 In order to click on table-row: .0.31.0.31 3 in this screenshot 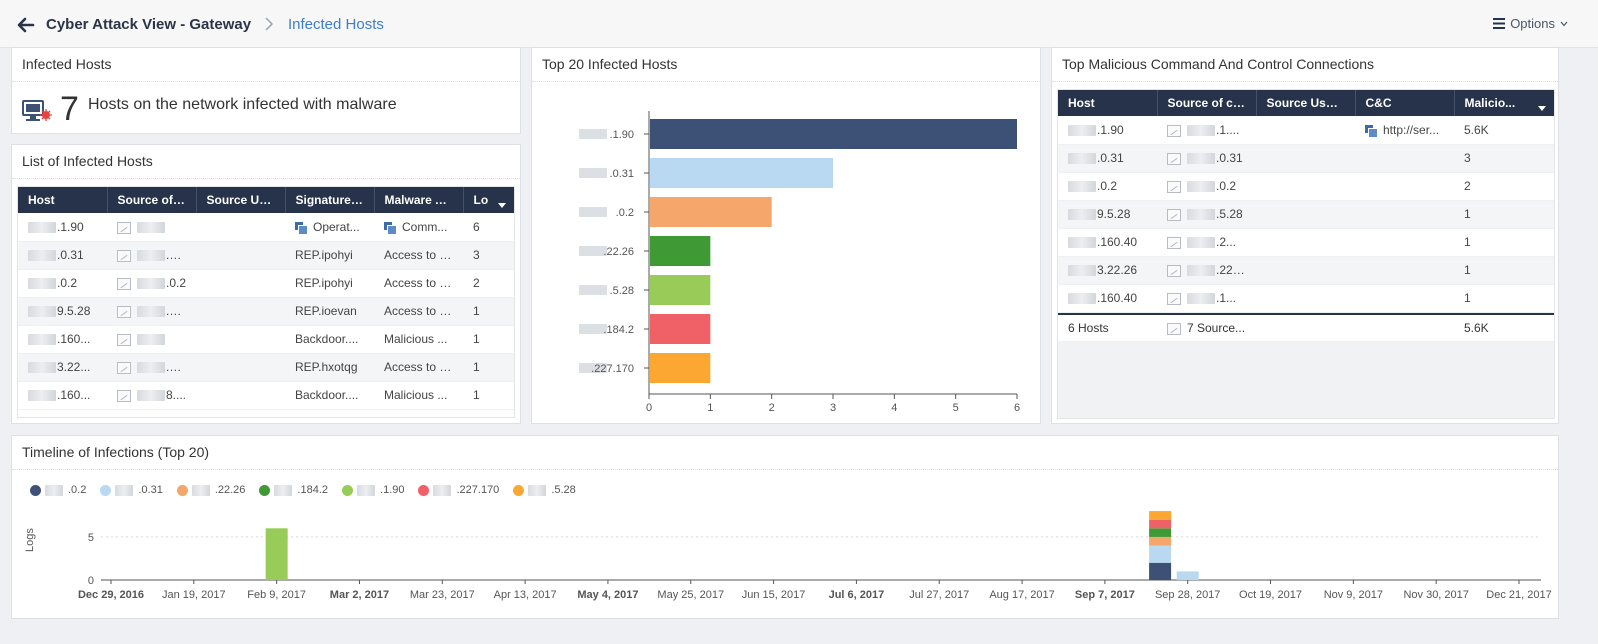, I will do `click(1306, 158)`.